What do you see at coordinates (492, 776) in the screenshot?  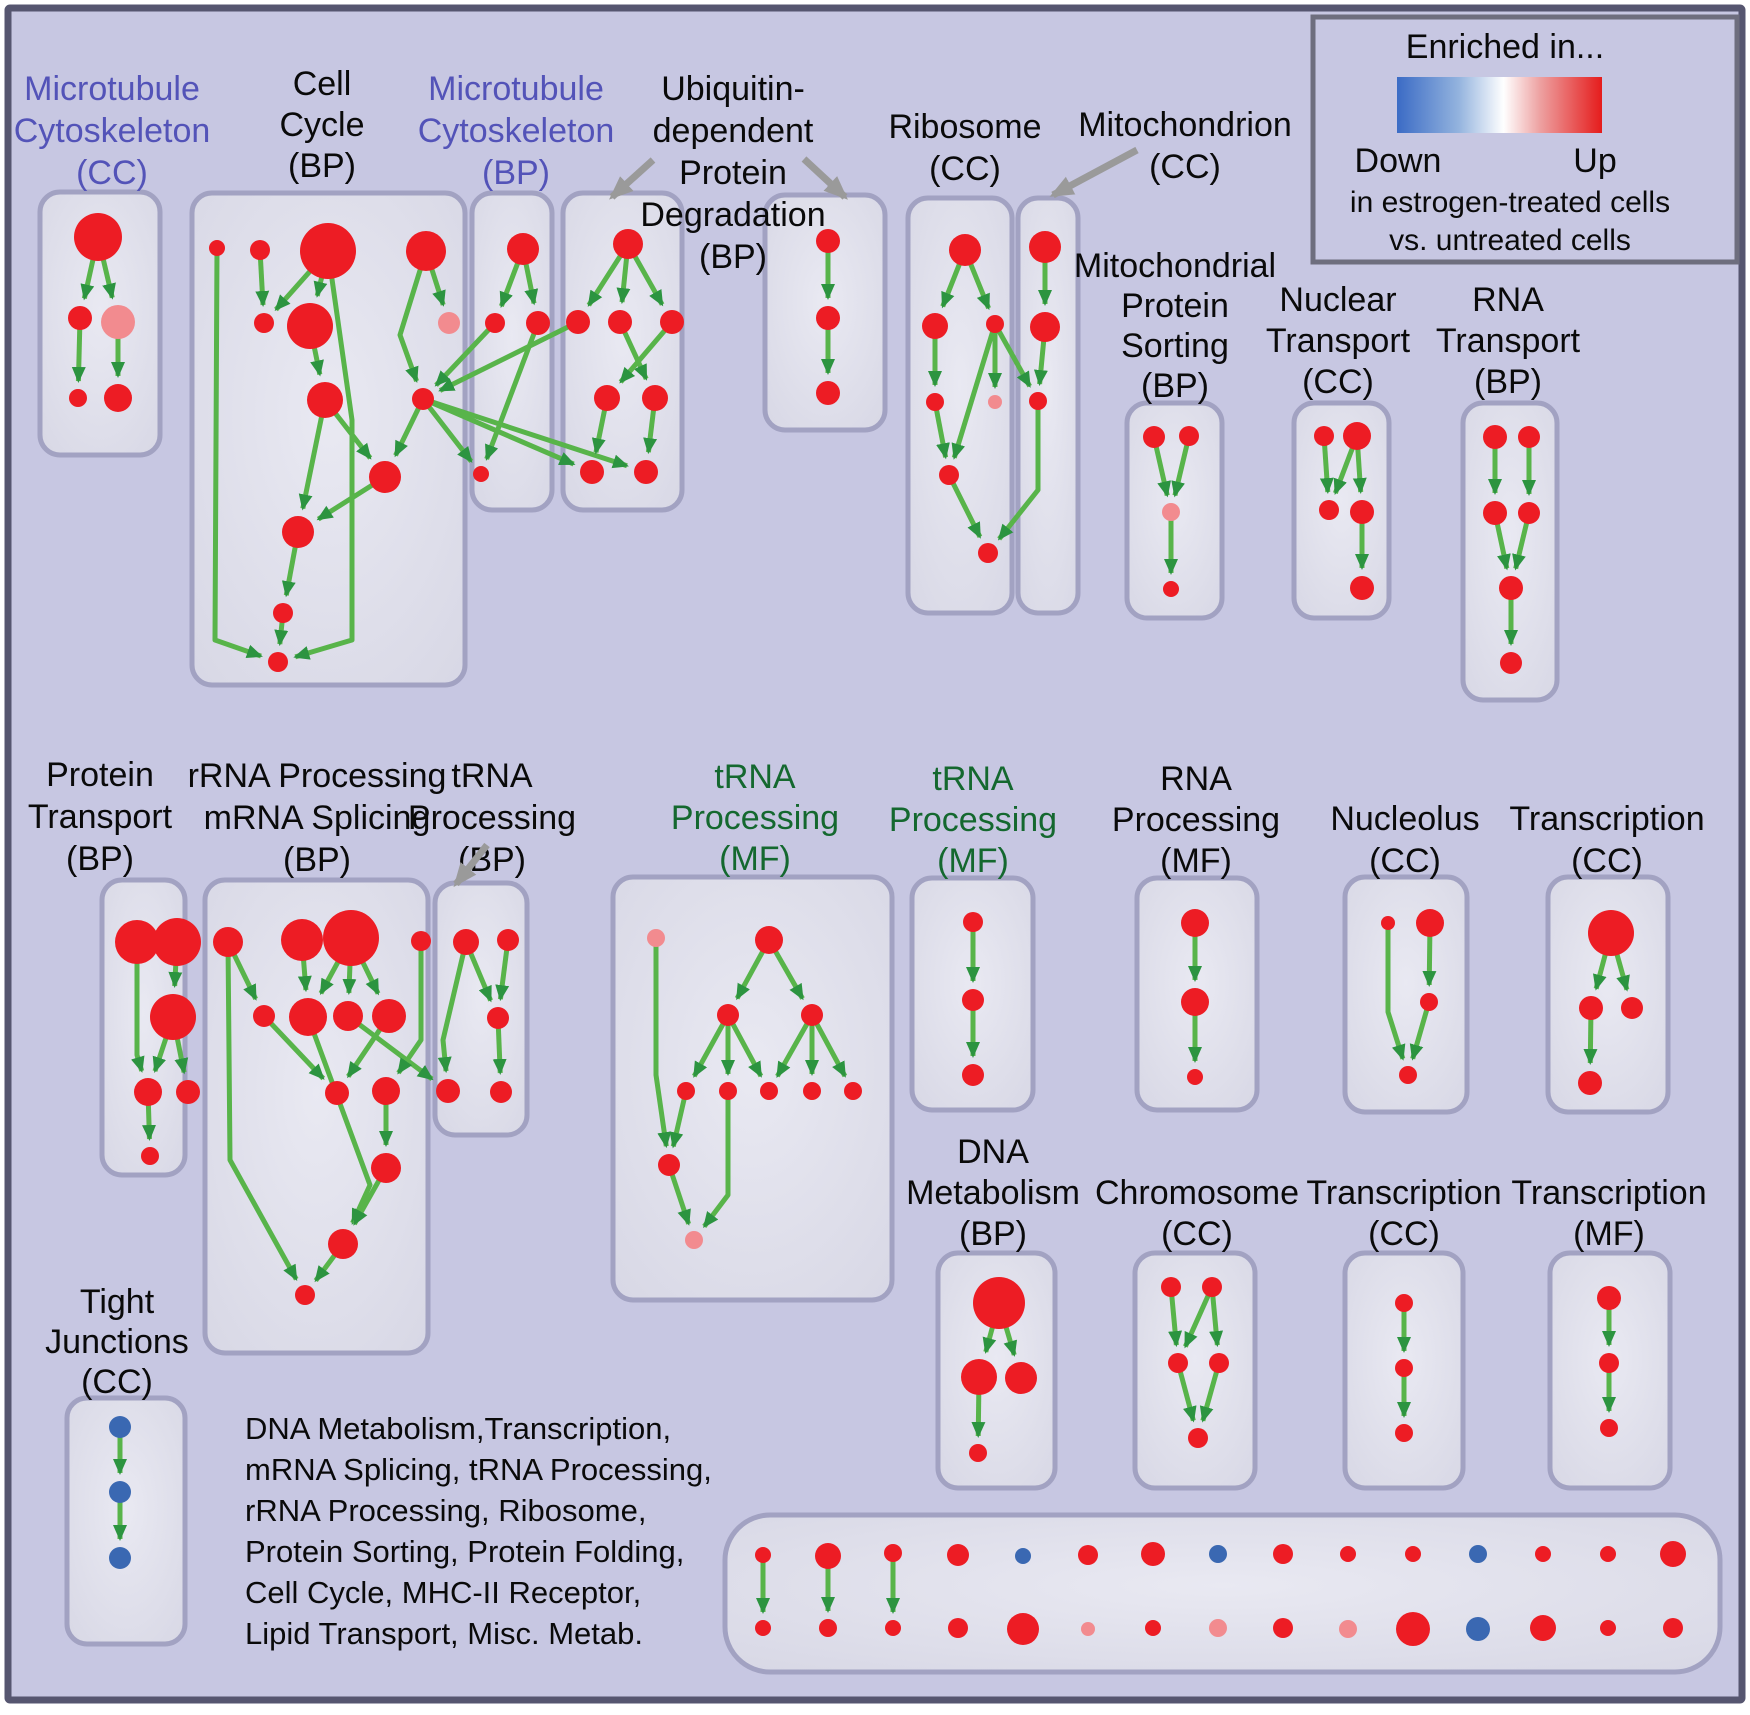 I see `trna-processing-bp-label: tRNA` at bounding box center [492, 776].